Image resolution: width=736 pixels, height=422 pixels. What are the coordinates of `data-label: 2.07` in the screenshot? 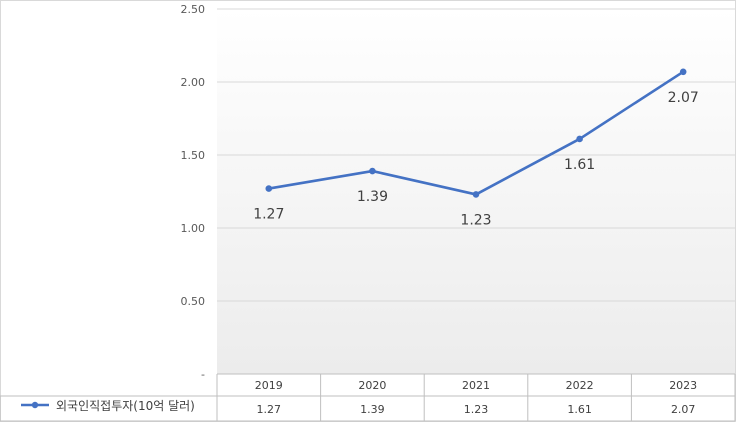 It's located at (683, 98).